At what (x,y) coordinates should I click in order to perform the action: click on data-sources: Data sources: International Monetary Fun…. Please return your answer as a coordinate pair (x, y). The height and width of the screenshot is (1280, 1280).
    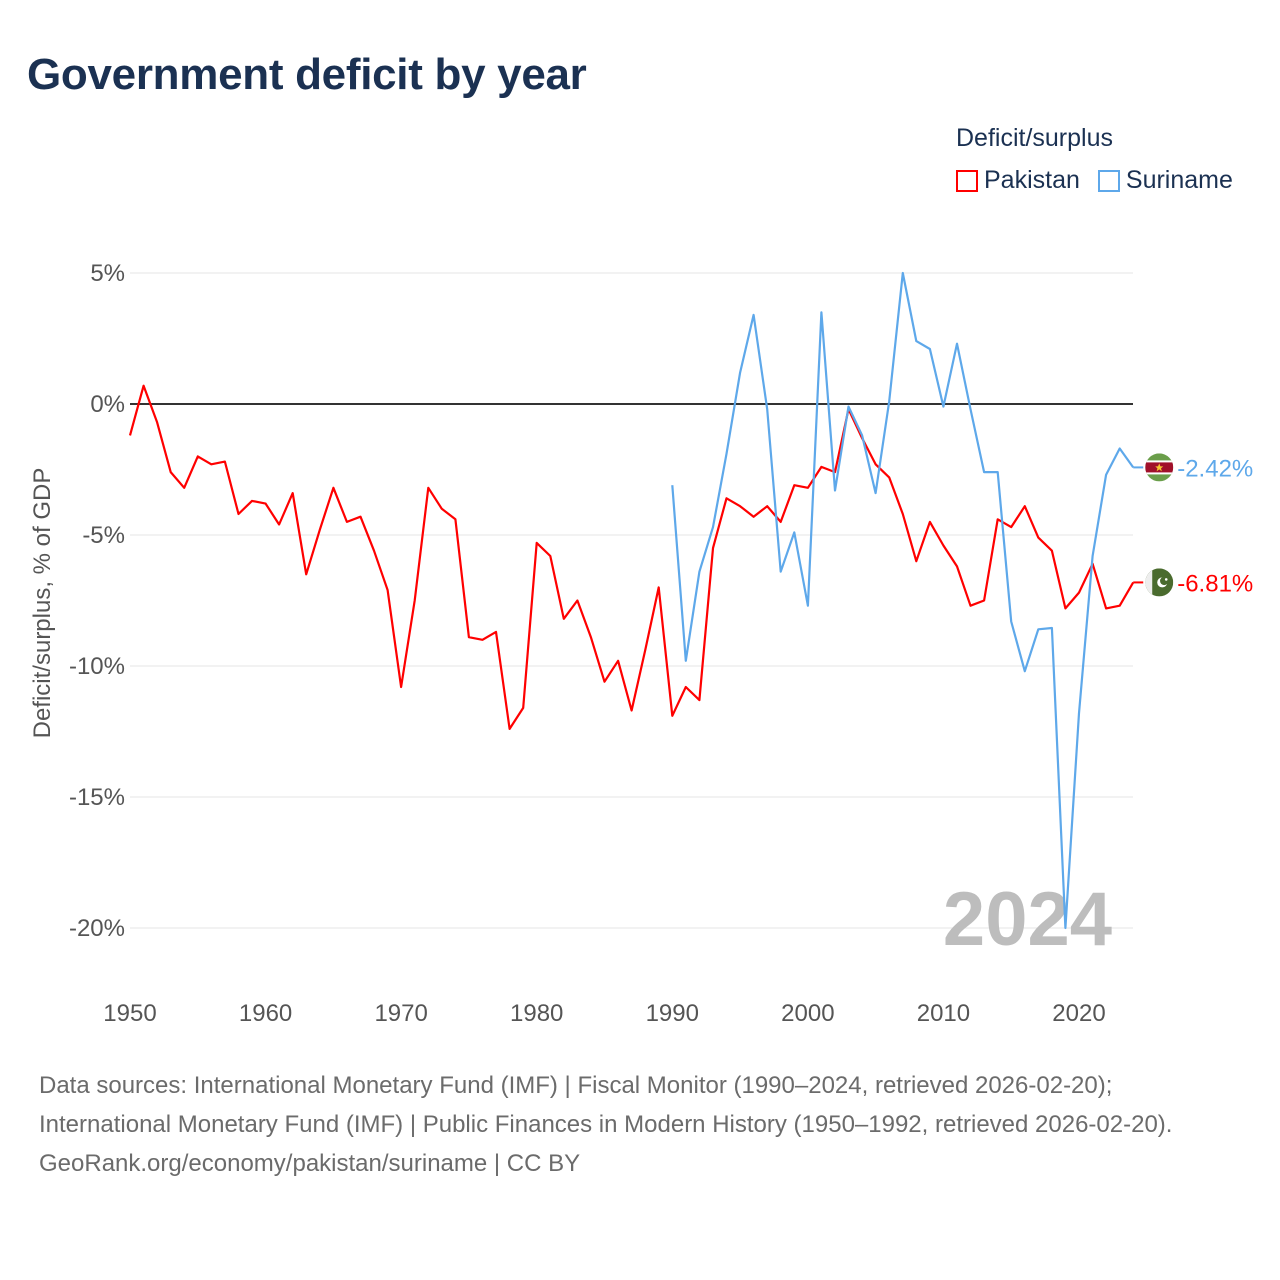
    Looking at the image, I should click on (606, 1105).